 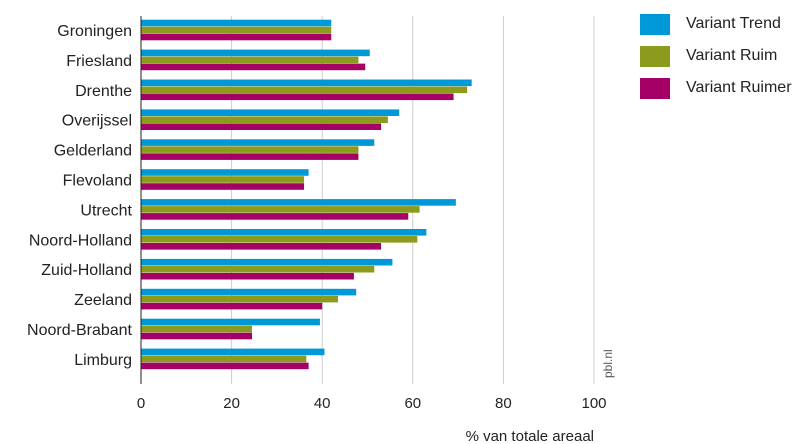 What do you see at coordinates (103, 360) in the screenshot?
I see `category-label: Limburg` at bounding box center [103, 360].